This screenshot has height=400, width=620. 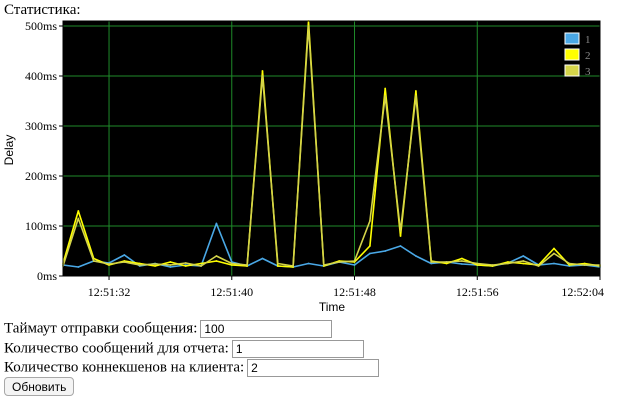 What do you see at coordinates (44, 151) in the screenshot?
I see `y-axis: 0ms 100ms 200ms 300ms 400ms 500ms` at bounding box center [44, 151].